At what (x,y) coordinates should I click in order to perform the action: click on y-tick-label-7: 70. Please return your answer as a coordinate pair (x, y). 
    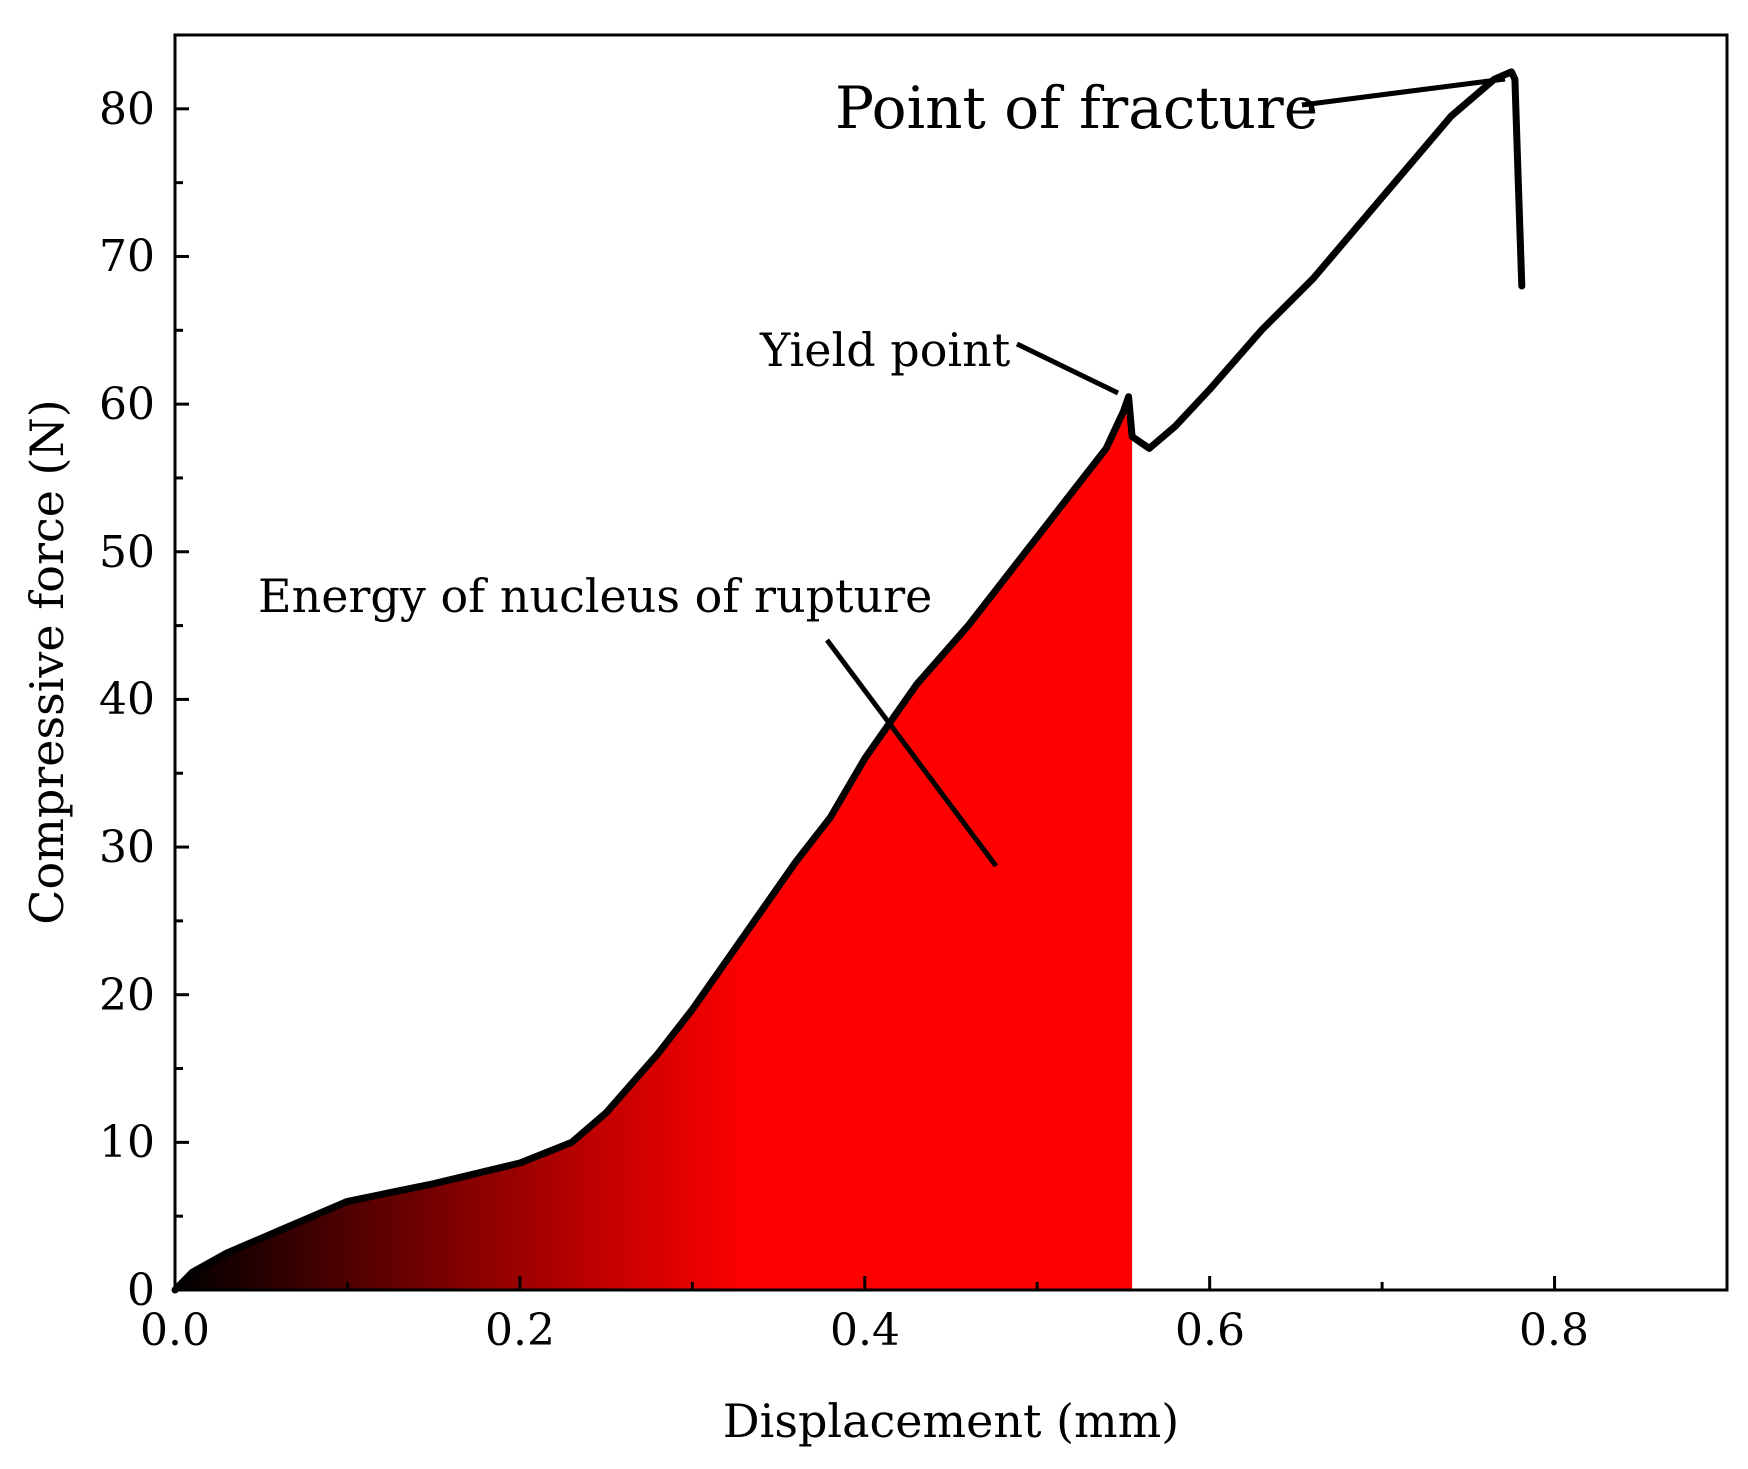
    Looking at the image, I should click on (127, 256).